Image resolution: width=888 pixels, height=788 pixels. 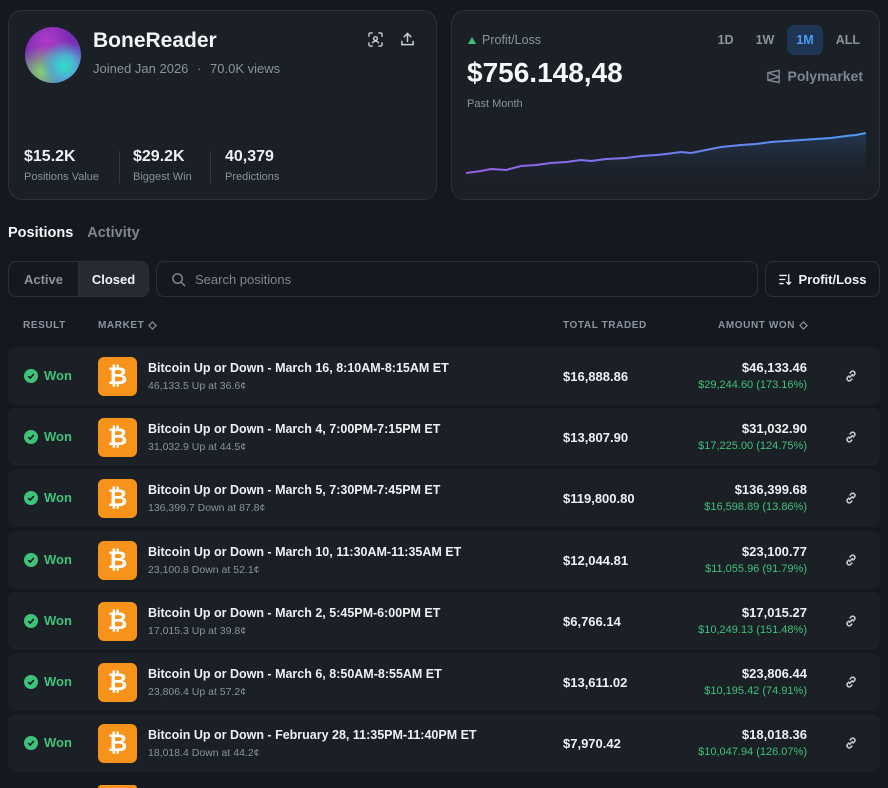 What do you see at coordinates (44, 325) in the screenshot?
I see `header-result: RESULT` at bounding box center [44, 325].